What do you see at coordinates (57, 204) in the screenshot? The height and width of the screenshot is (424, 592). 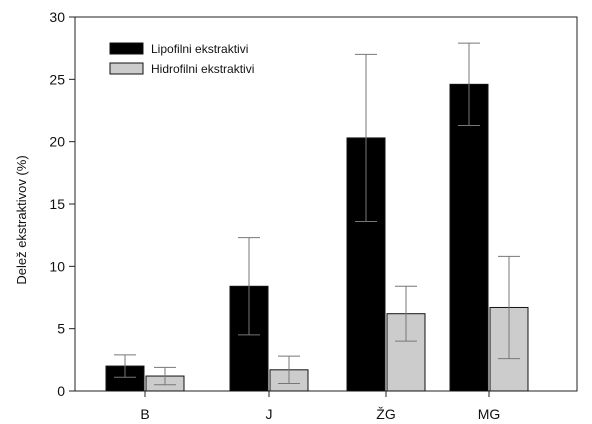 I see `y-tick-label: 15` at bounding box center [57, 204].